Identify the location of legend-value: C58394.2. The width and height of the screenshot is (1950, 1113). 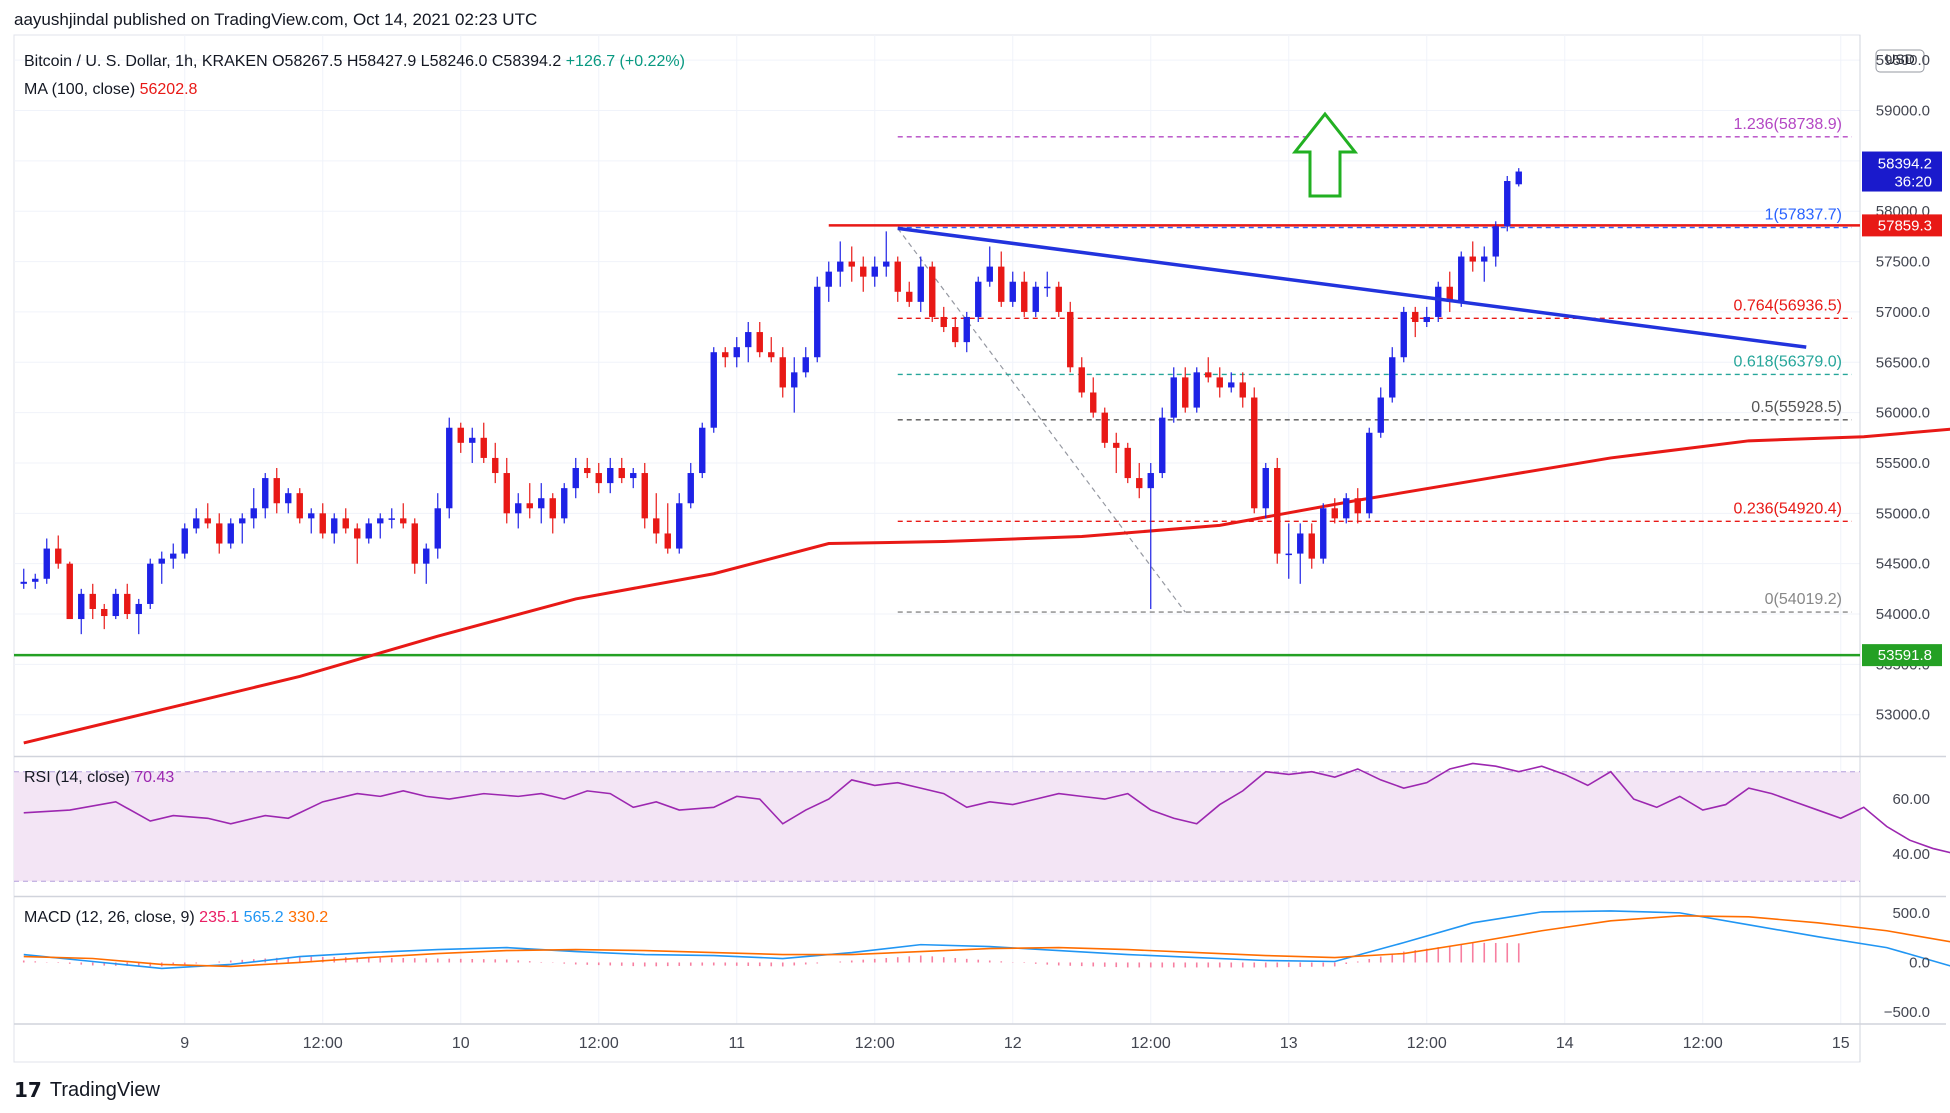
(524, 61).